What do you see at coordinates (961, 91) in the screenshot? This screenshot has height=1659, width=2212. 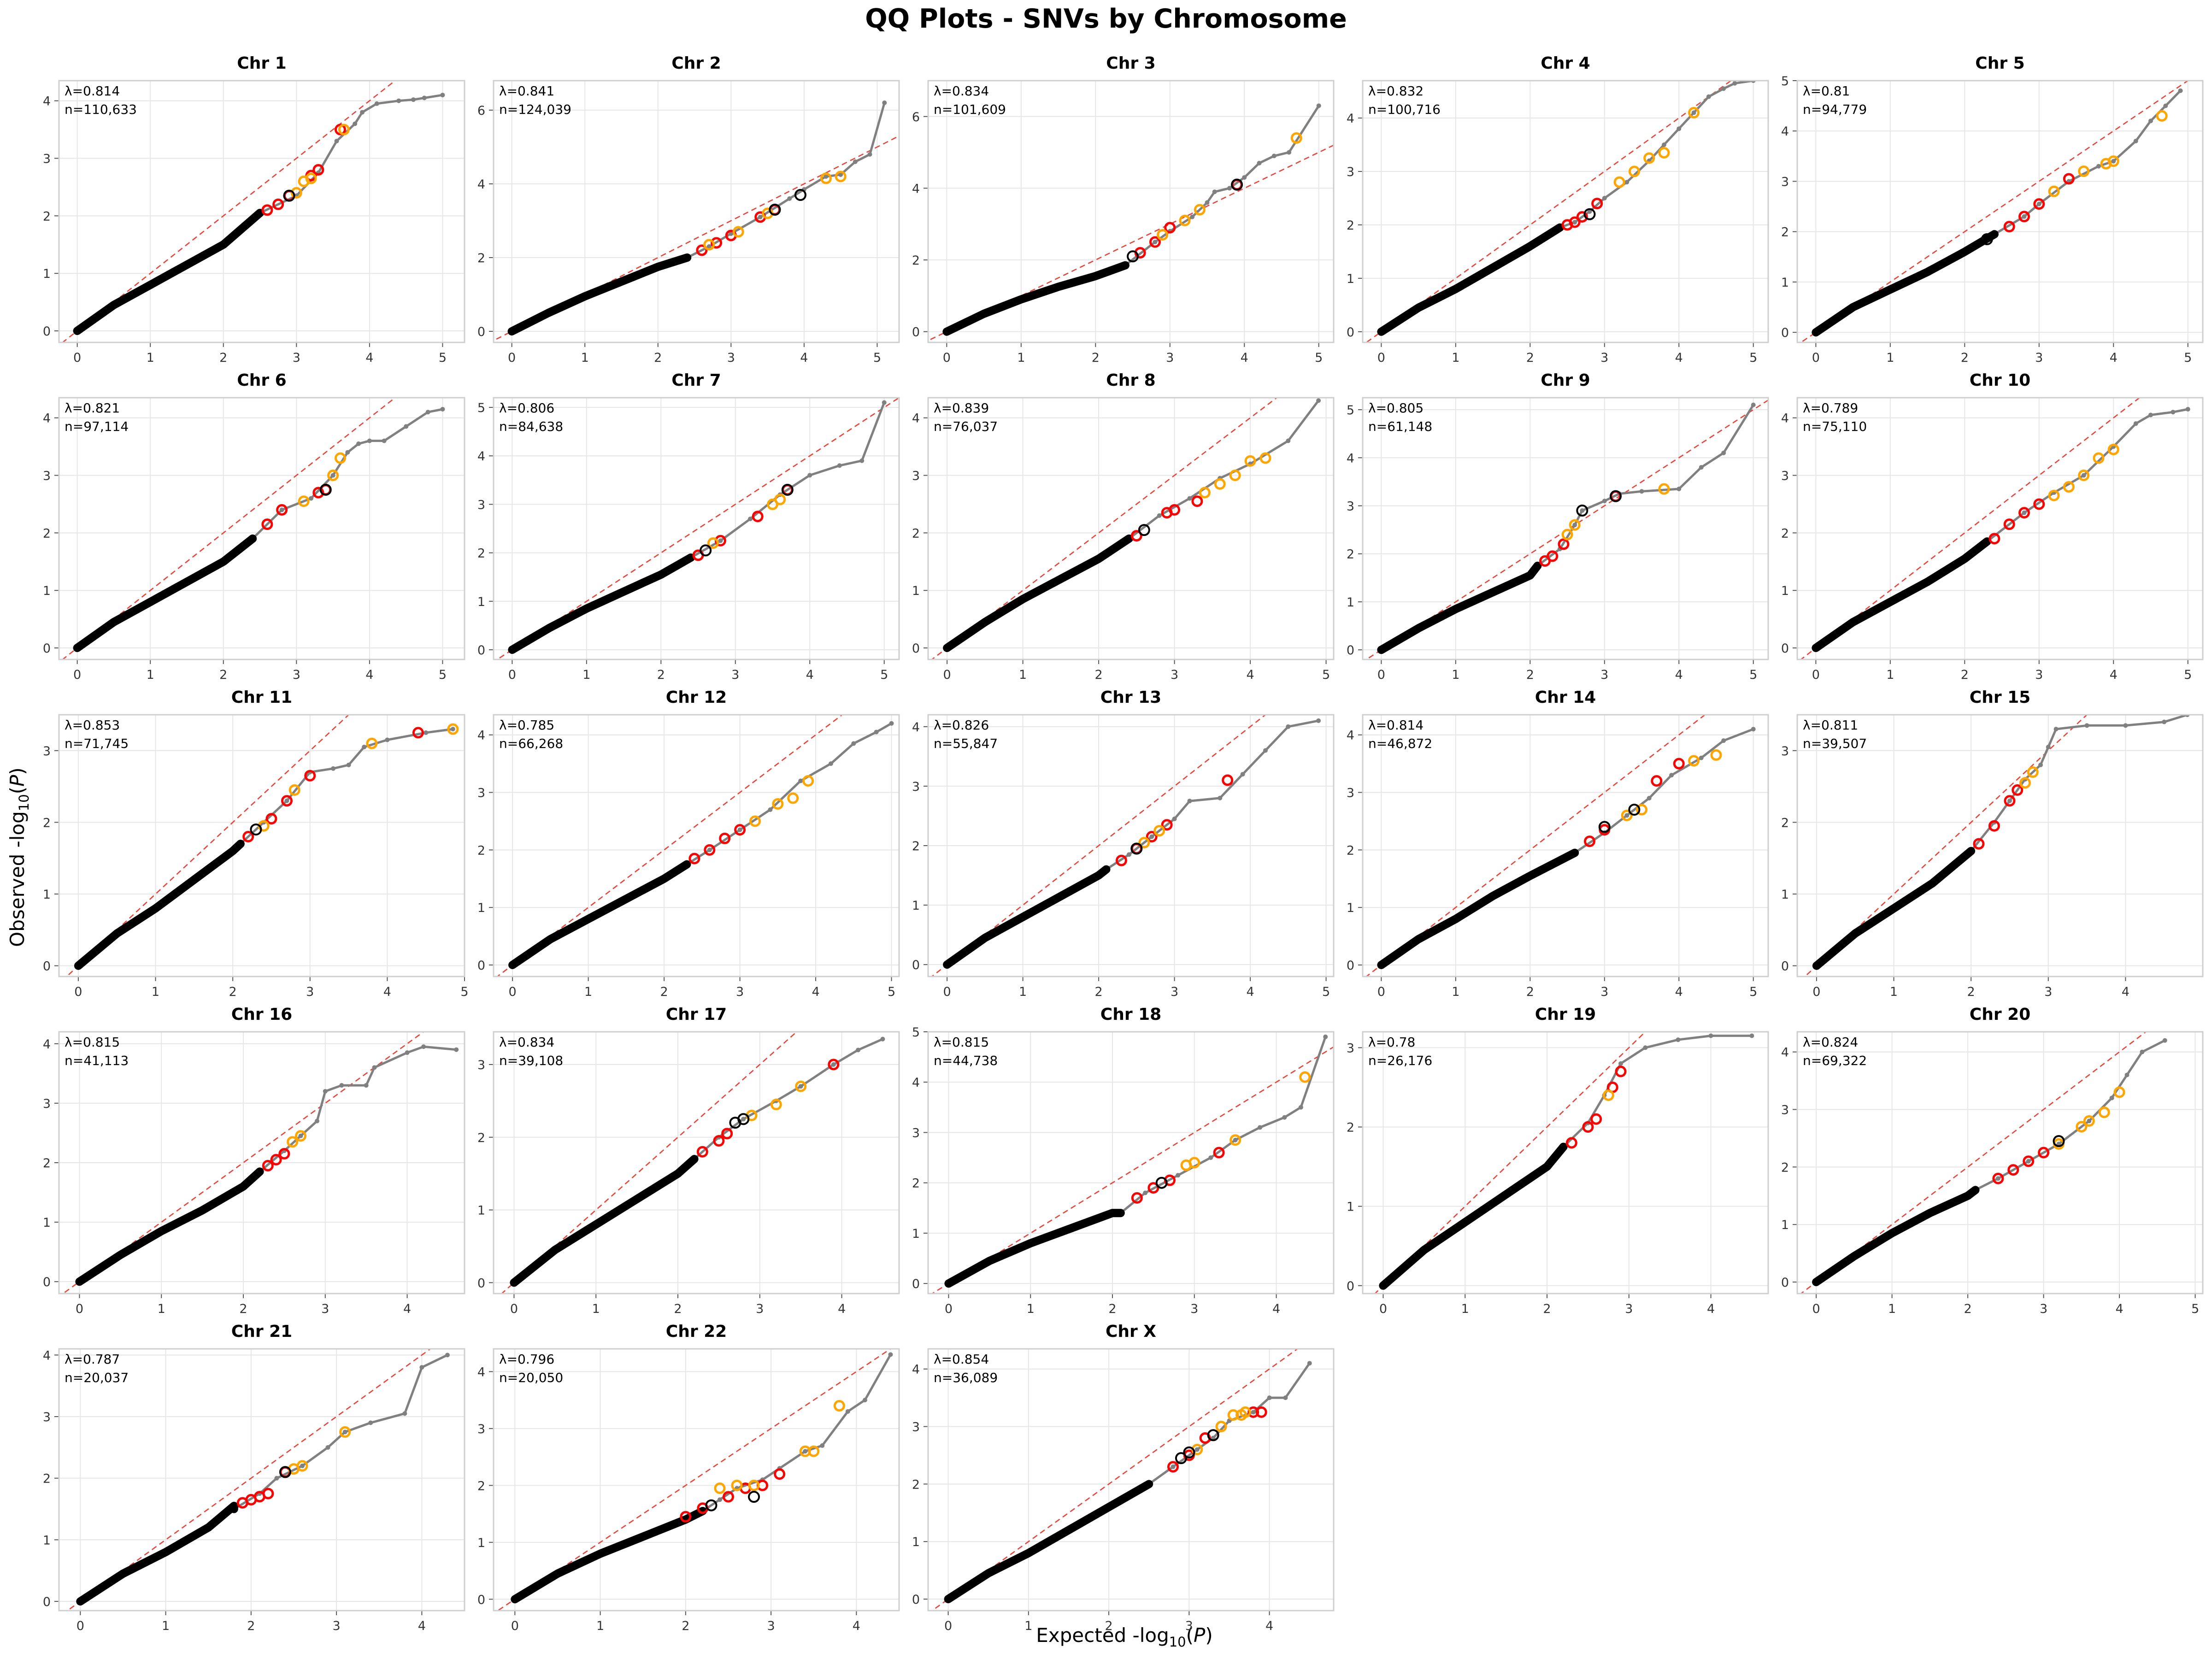 I see `lambda-label: λ=0.834` at bounding box center [961, 91].